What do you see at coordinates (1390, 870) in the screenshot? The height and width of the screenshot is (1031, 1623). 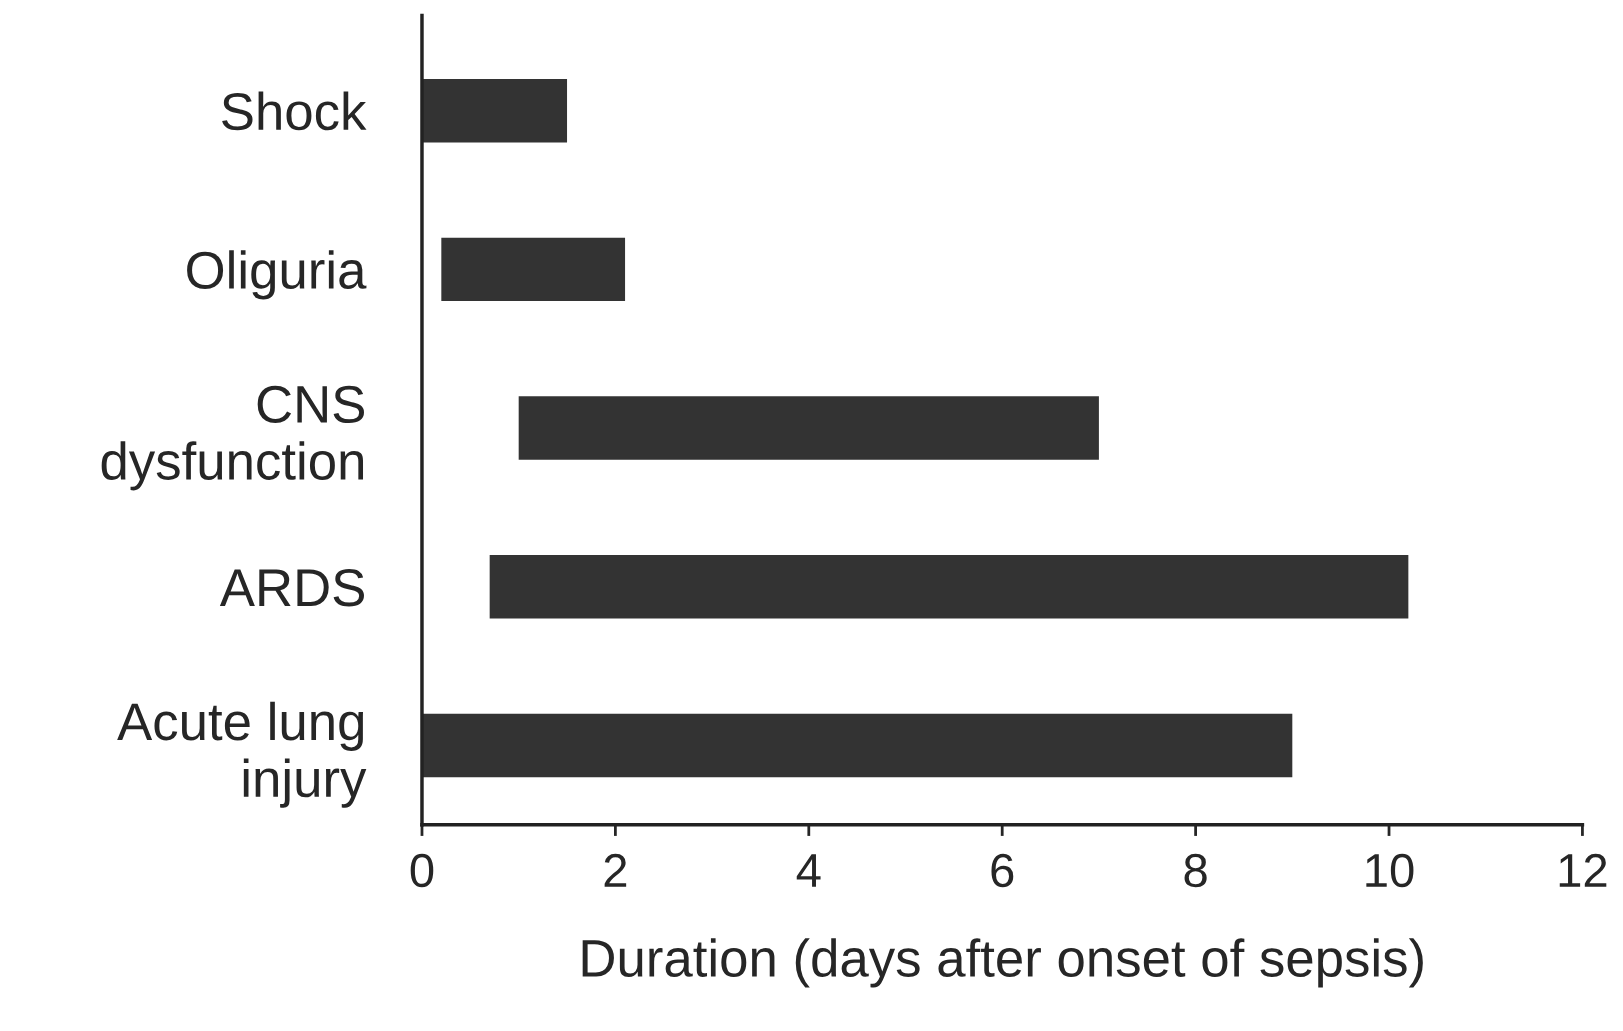 I see `x-tick-label: 10` at bounding box center [1390, 870].